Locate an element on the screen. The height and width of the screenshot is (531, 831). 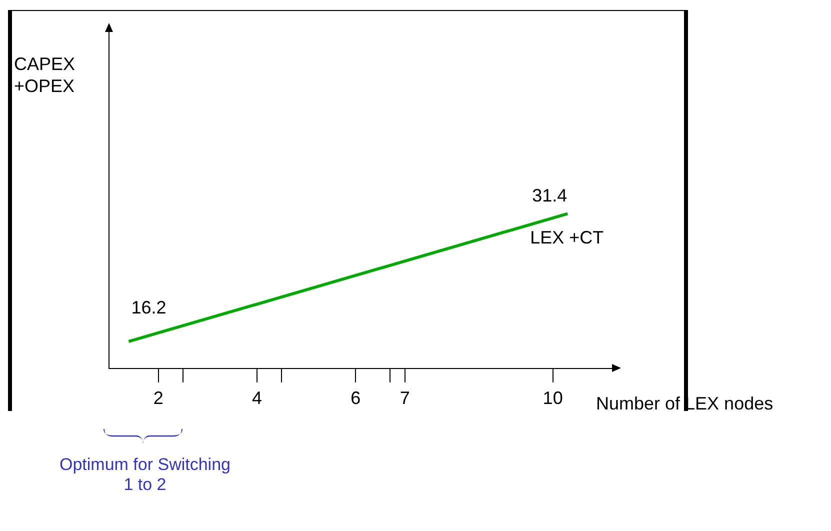
text: Optimum for Switching 1 to 2 is located at coordinates (145, 475).